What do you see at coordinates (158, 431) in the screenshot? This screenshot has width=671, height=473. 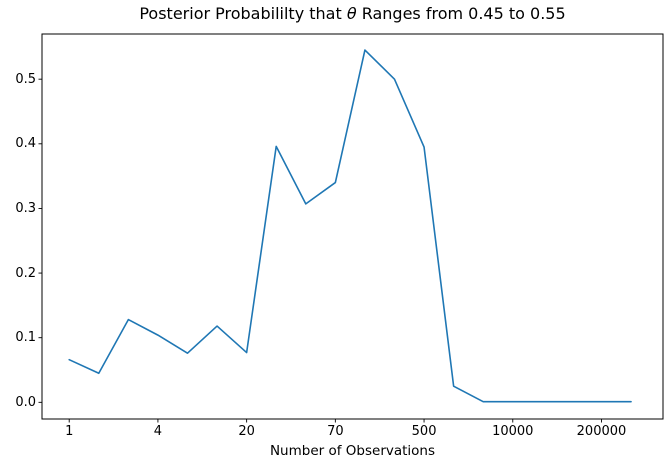 I see `x-tick-label: 4` at bounding box center [158, 431].